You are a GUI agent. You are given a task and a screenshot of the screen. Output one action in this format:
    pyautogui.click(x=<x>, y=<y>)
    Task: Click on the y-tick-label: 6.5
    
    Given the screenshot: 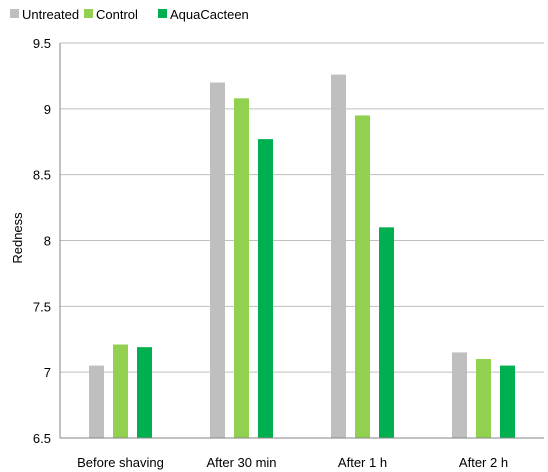 What is the action you would take?
    pyautogui.click(x=42, y=438)
    